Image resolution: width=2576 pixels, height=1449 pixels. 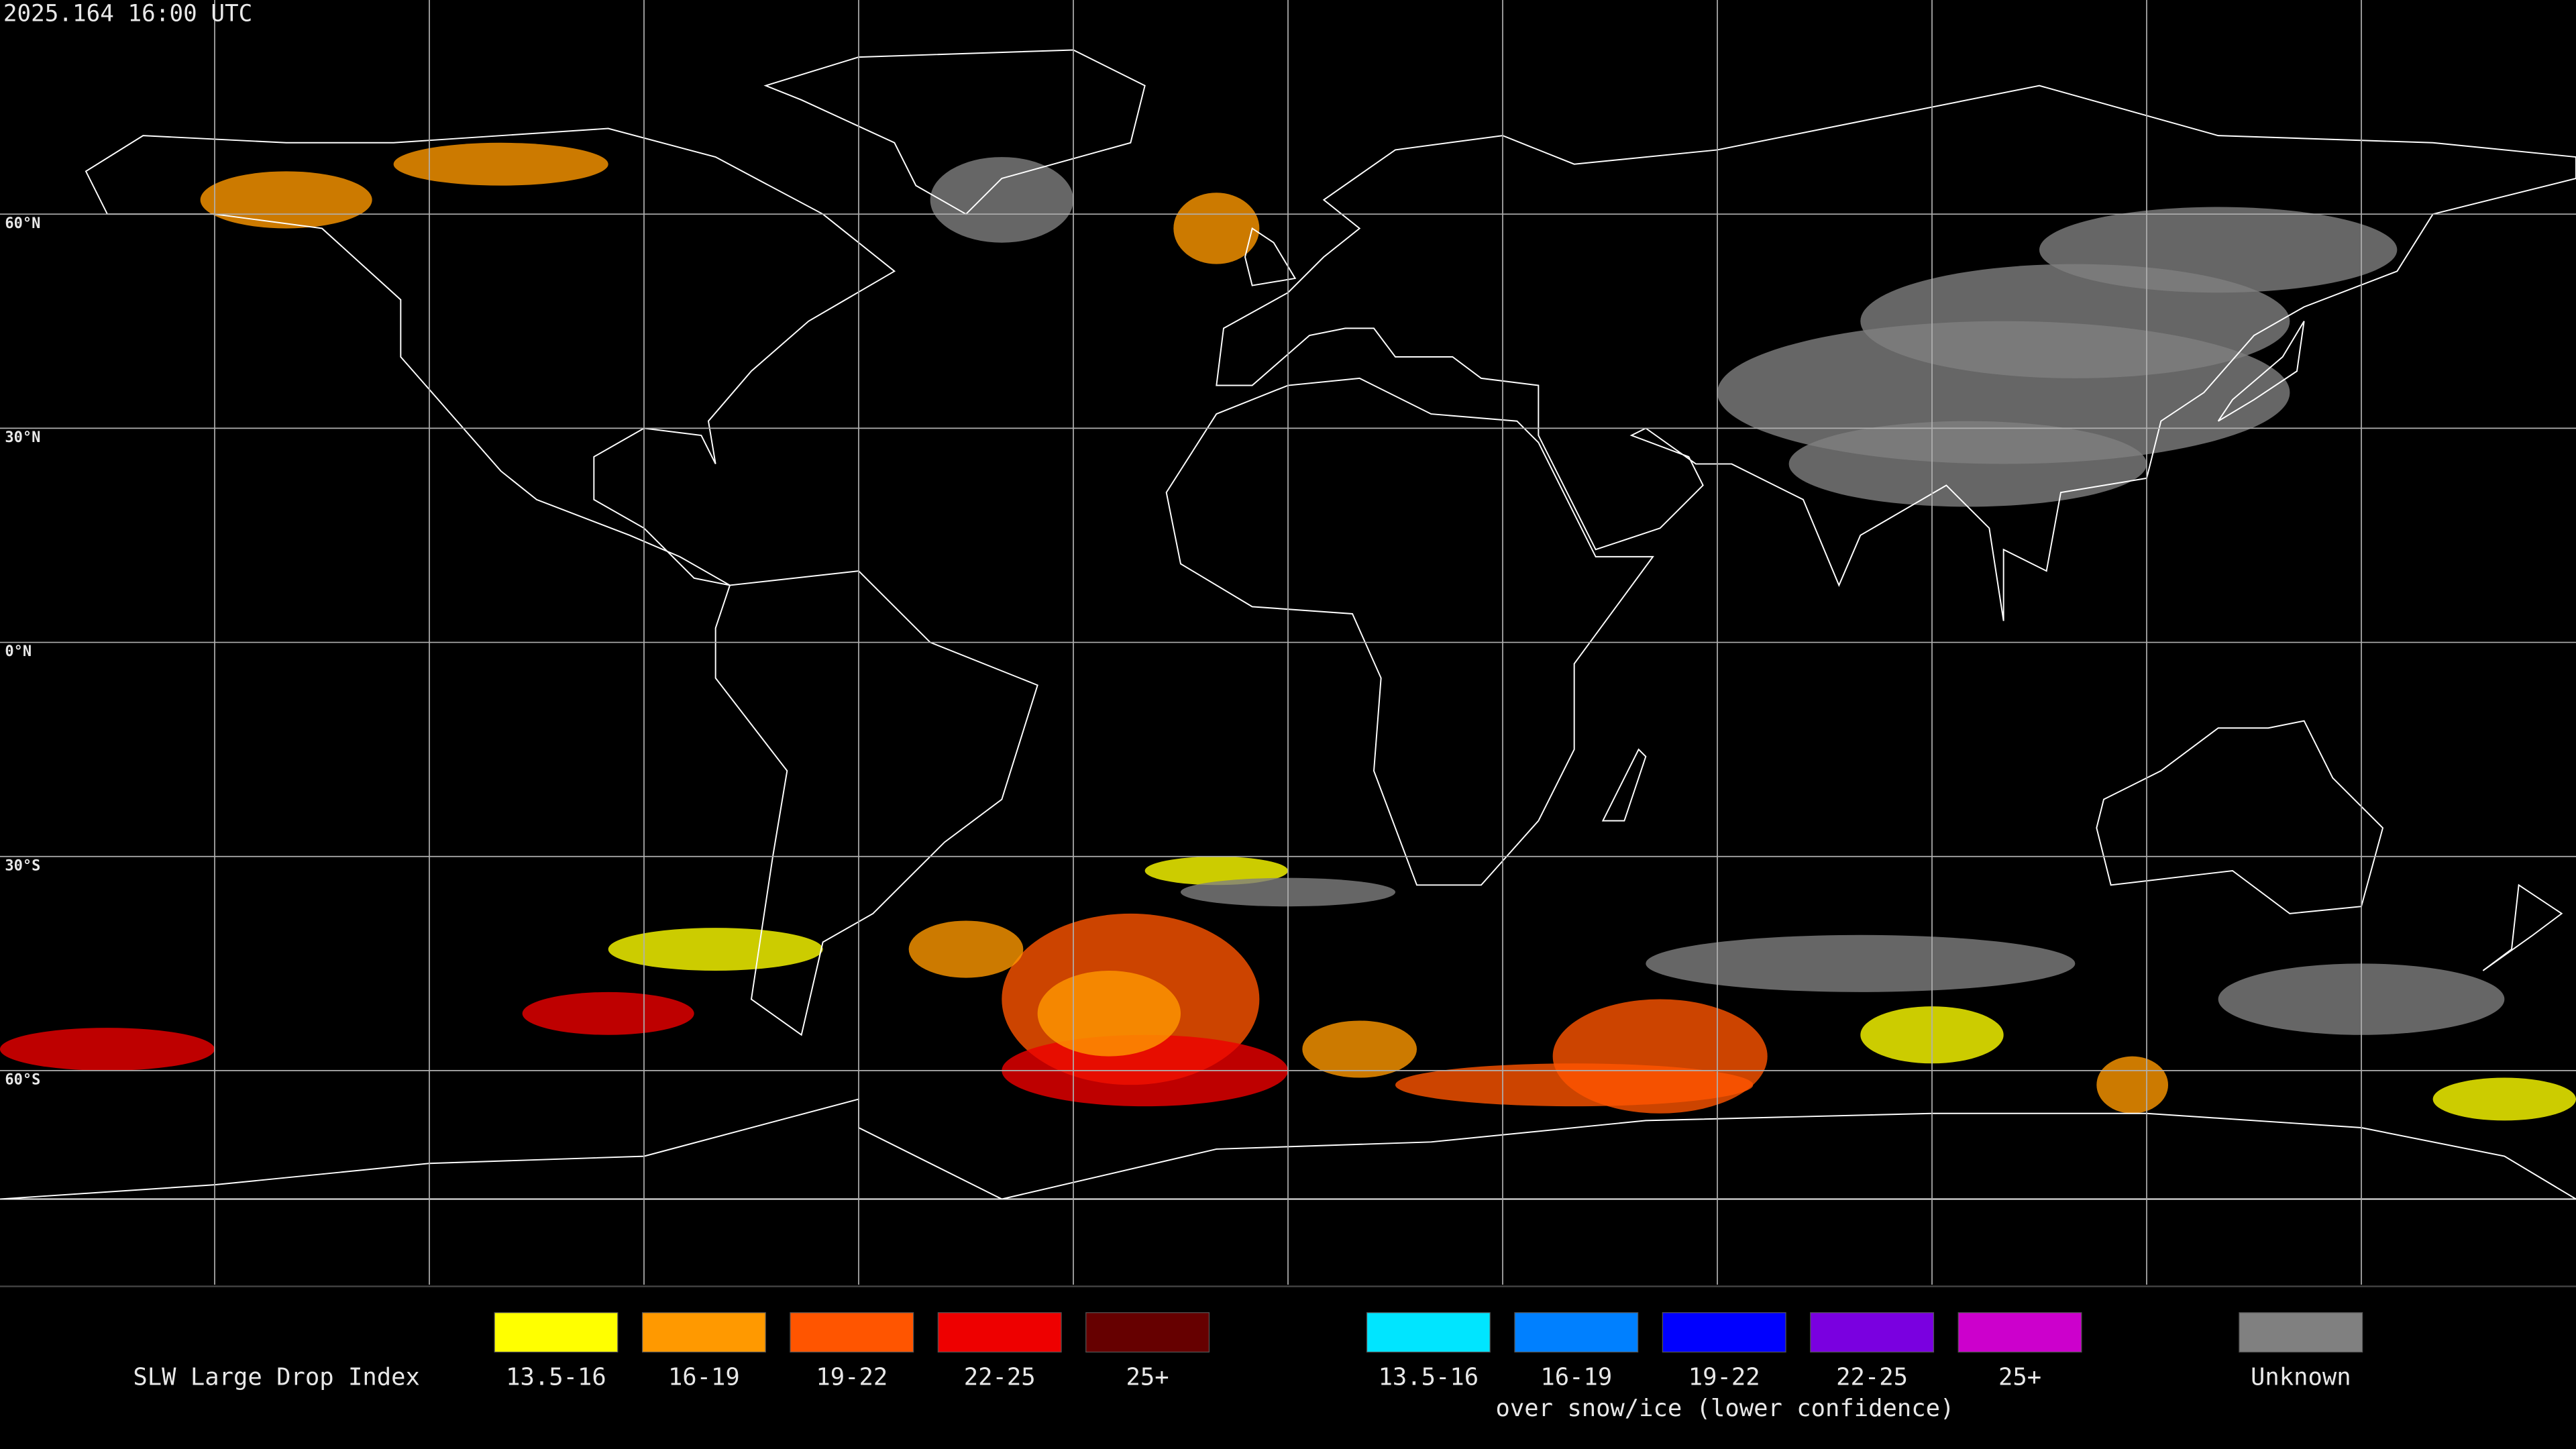 What do you see at coordinates (22, 1080) in the screenshot?
I see `latitude-label: 60°S` at bounding box center [22, 1080].